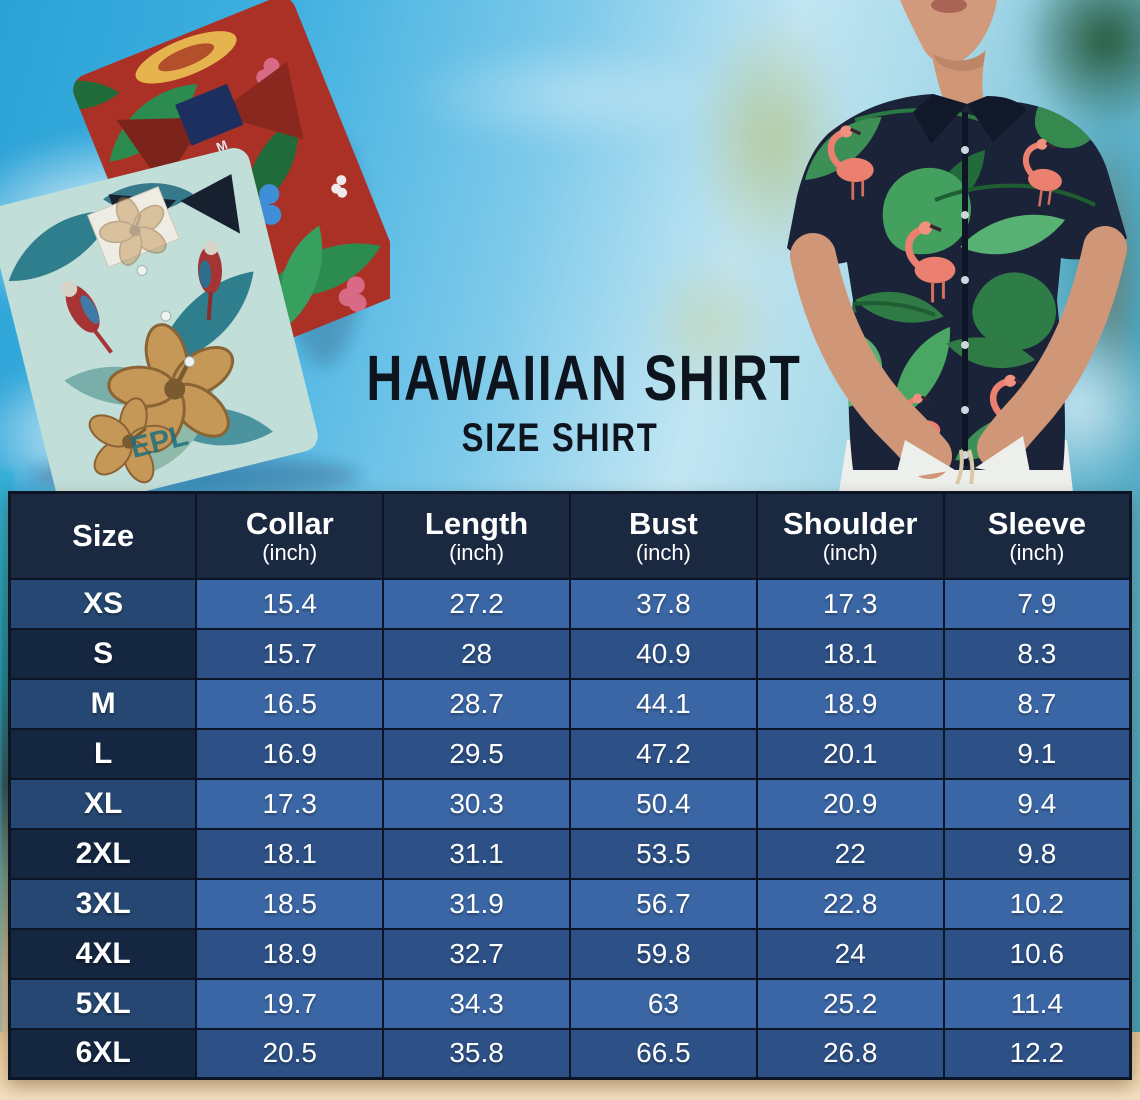 The image size is (1140, 1100). I want to click on measurement-cell: 30.3, so click(476, 803).